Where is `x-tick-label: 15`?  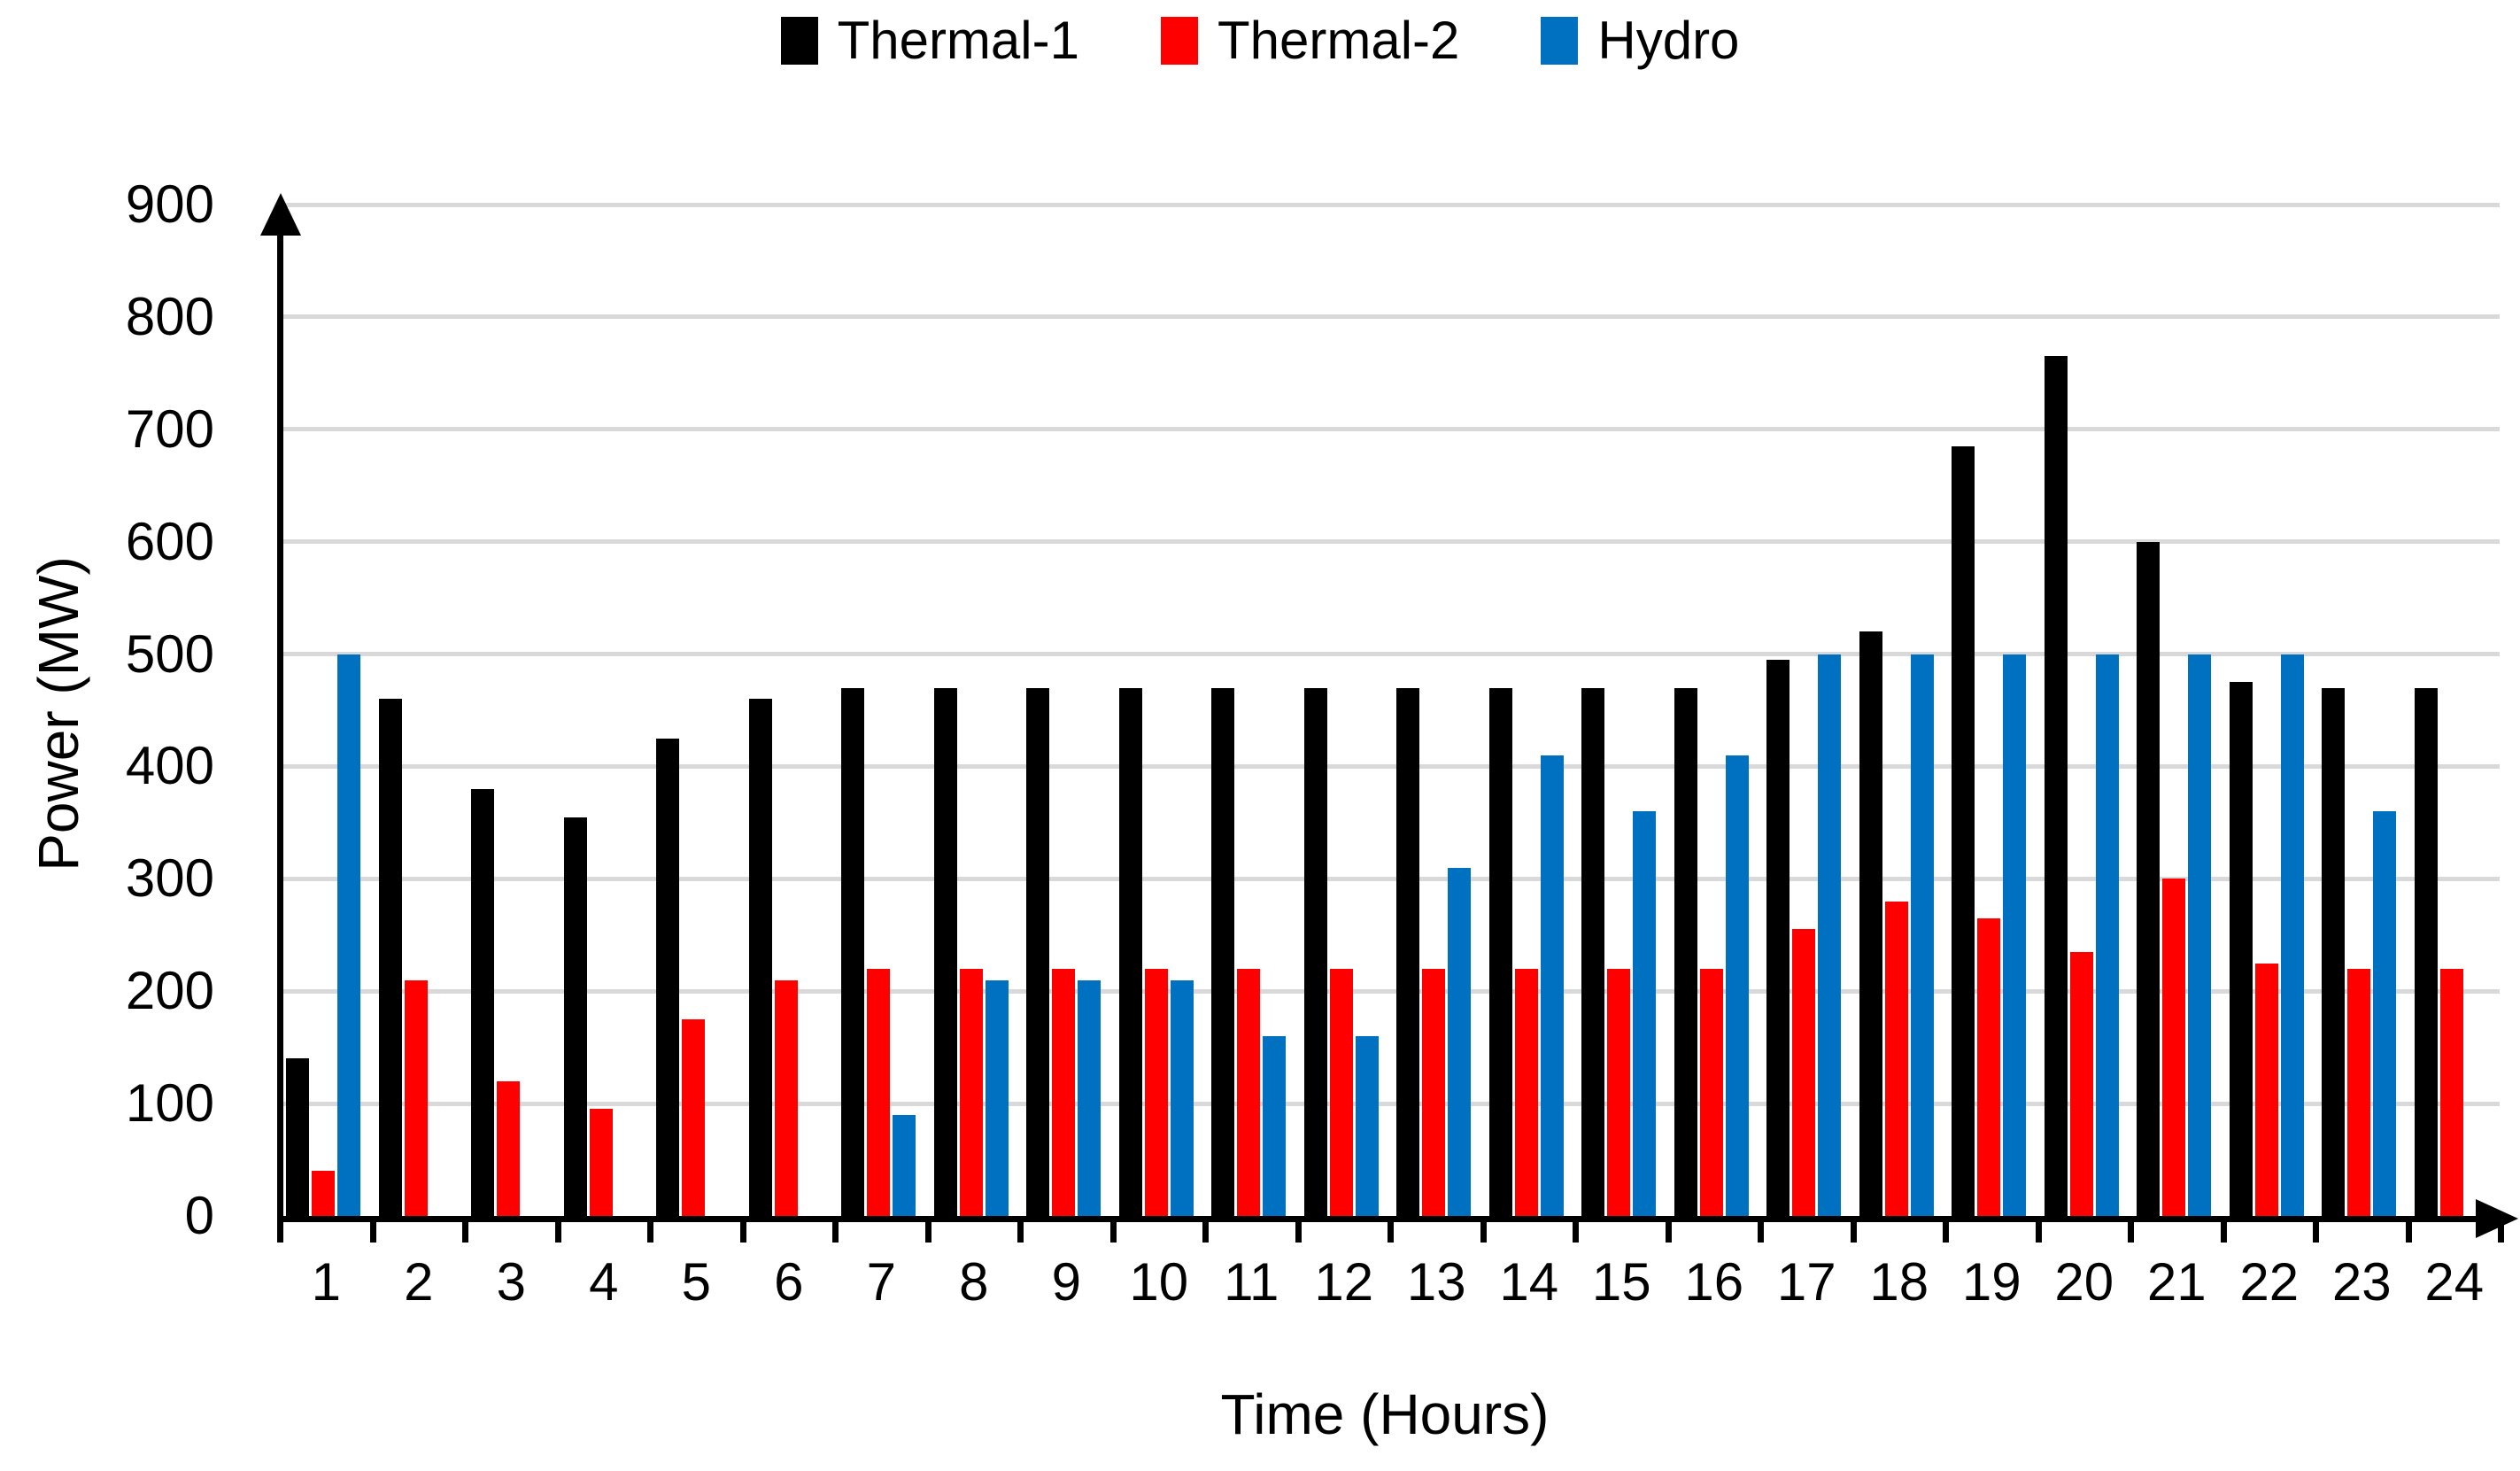
x-tick-label: 15 is located at coordinates (1621, 1282).